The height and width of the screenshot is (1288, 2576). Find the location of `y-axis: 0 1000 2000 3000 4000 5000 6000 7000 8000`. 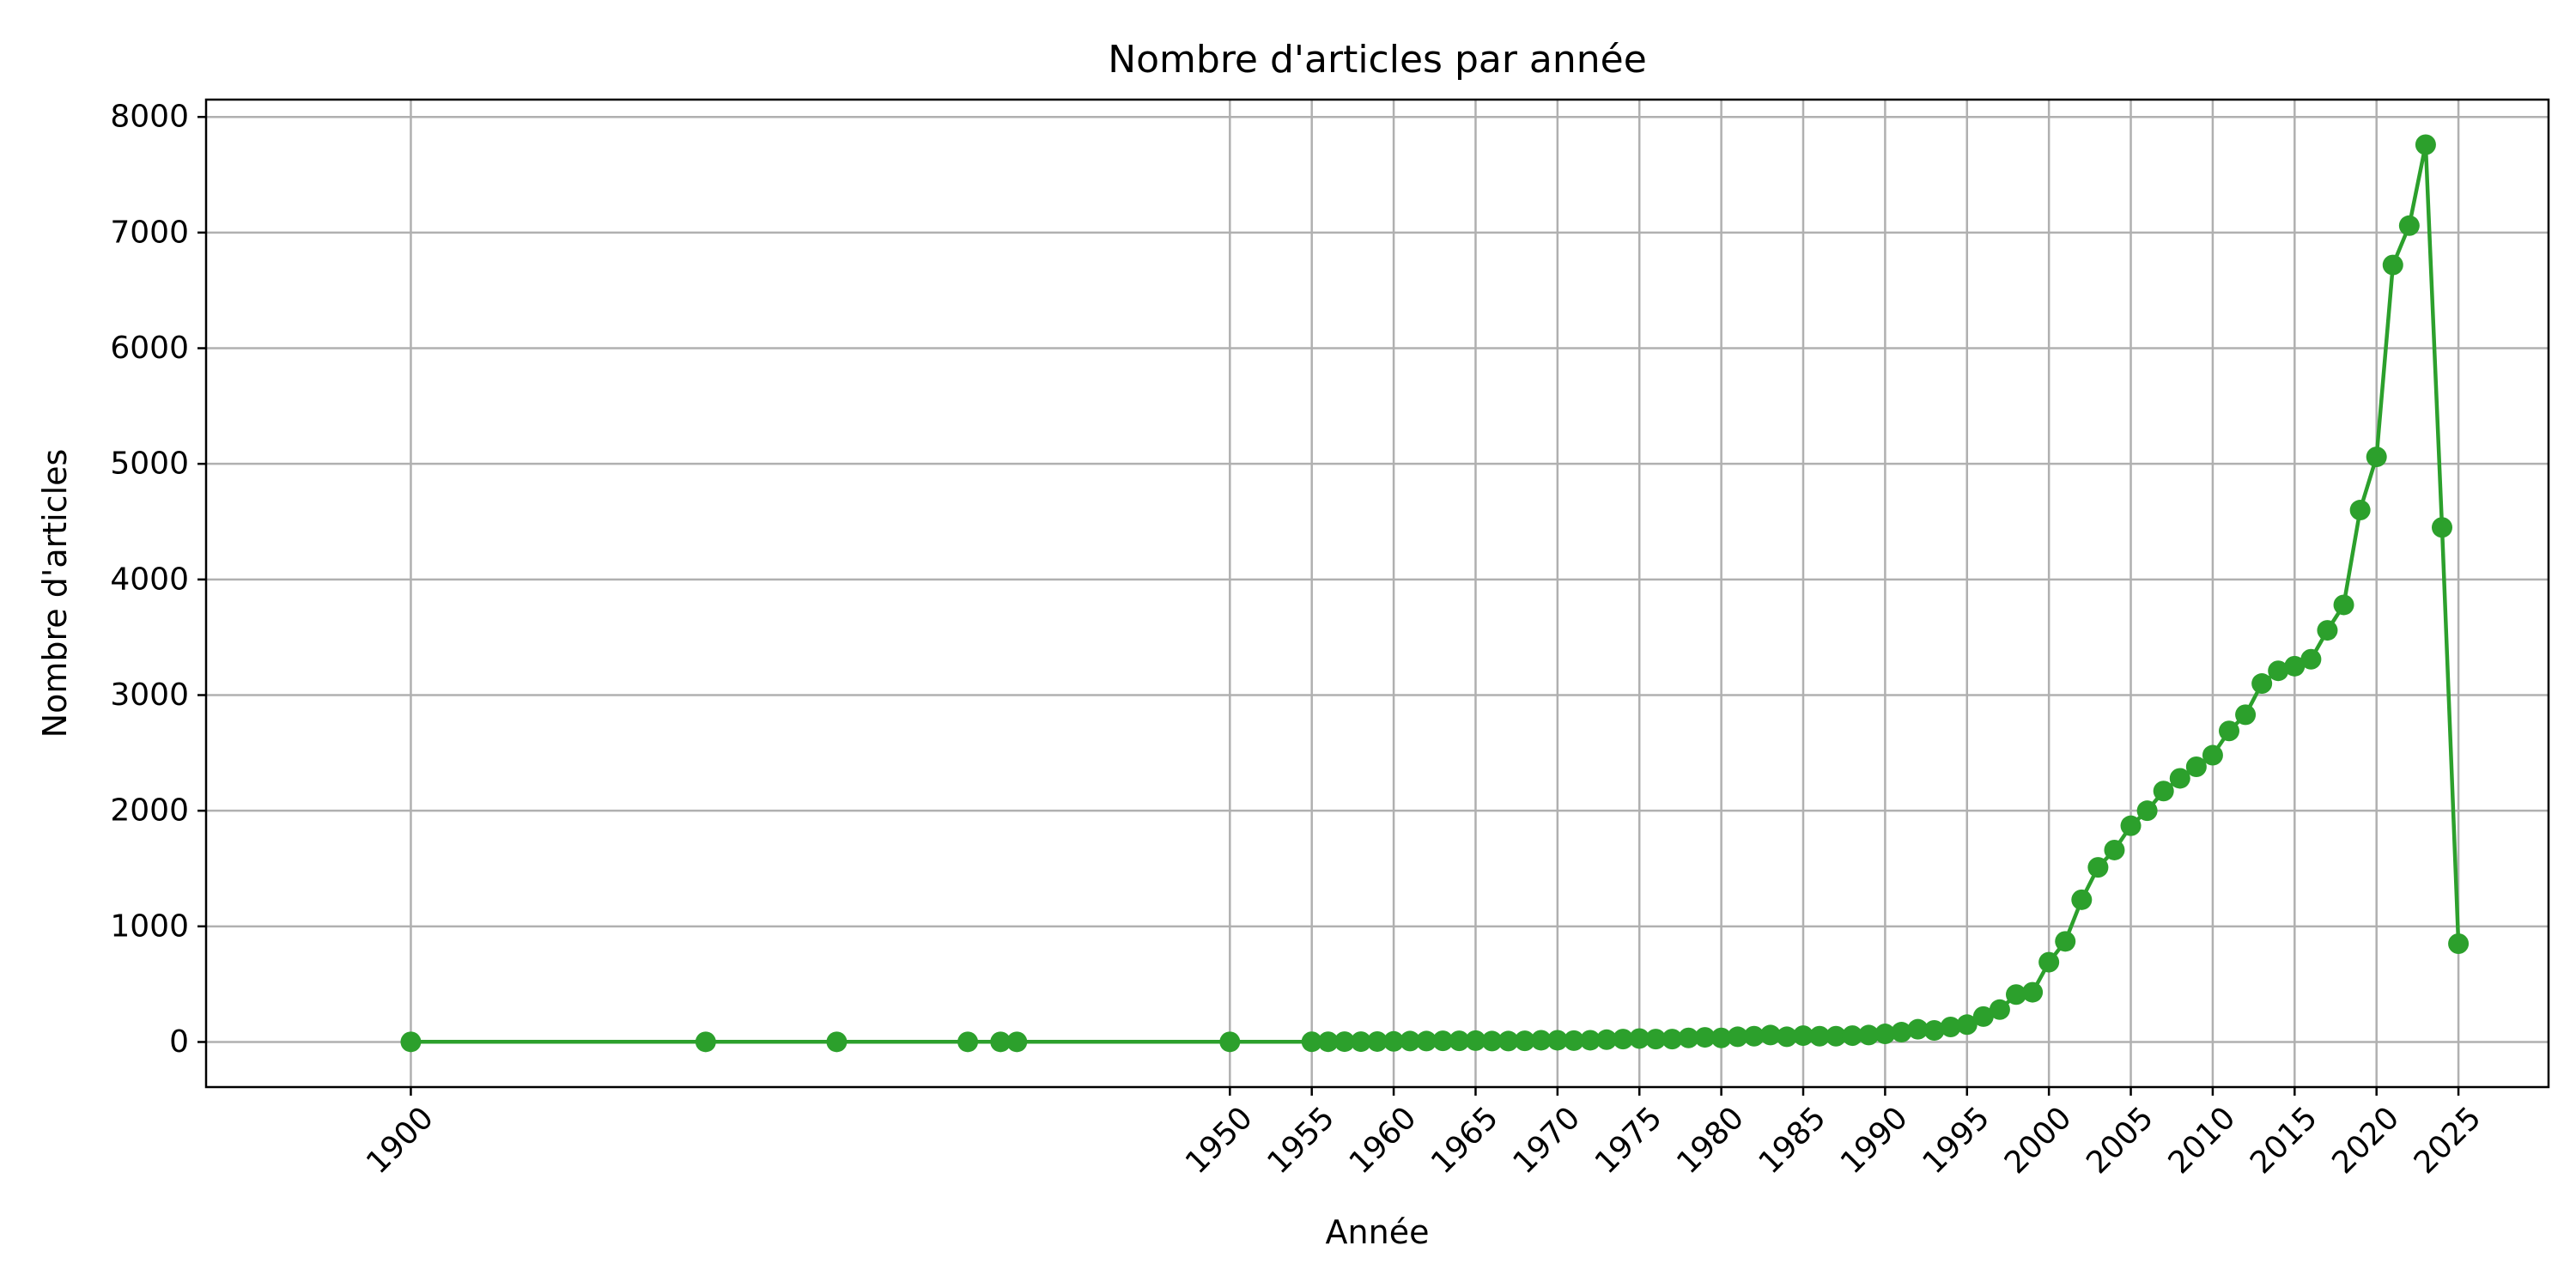

y-axis: 0 1000 2000 3000 4000 5000 6000 7000 8000 is located at coordinates (158, 580).